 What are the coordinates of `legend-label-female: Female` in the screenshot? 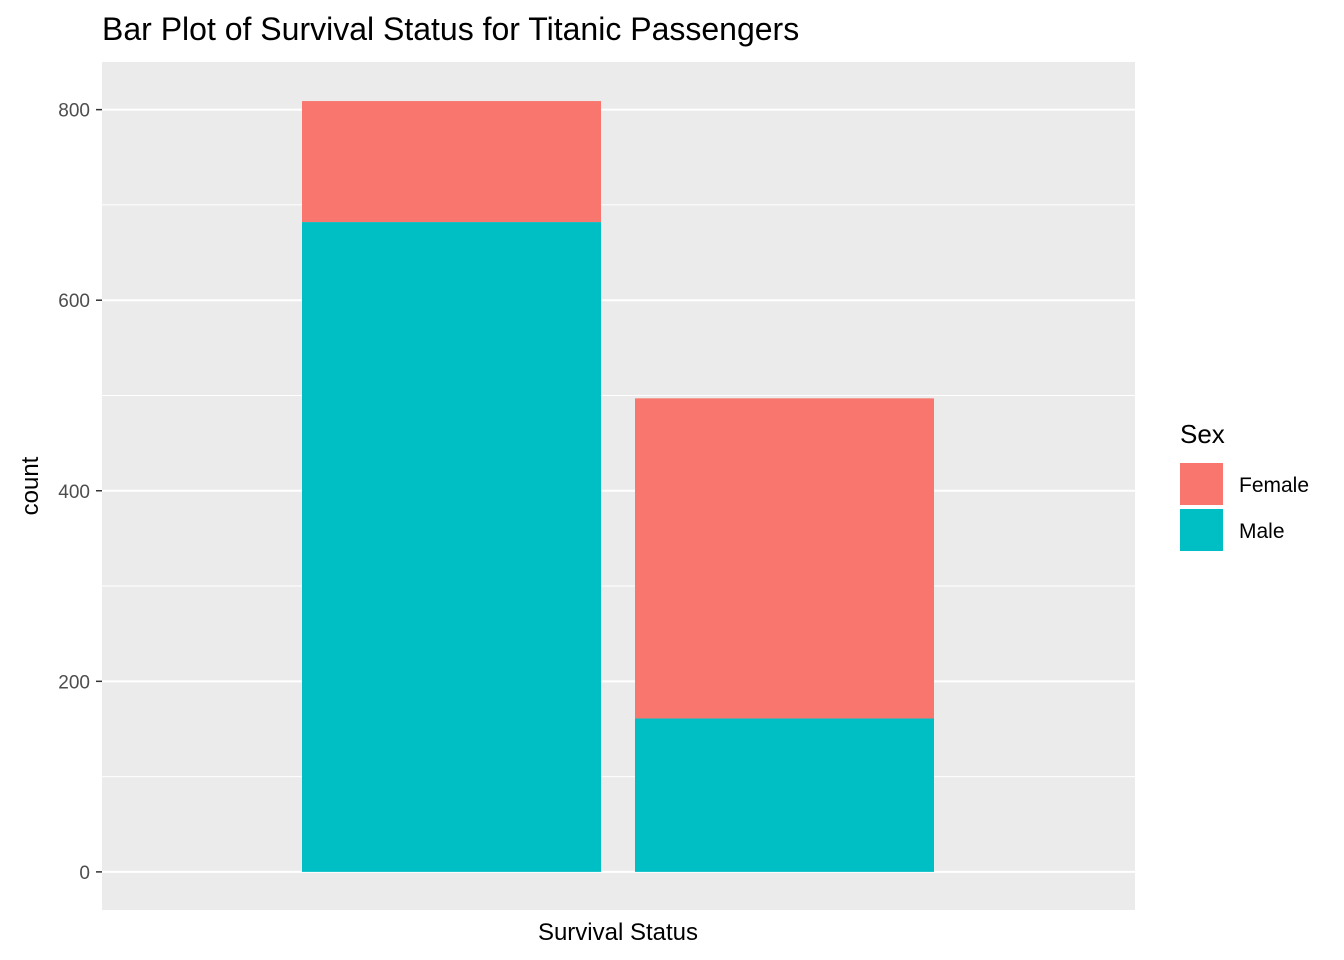 It's located at (1274, 485).